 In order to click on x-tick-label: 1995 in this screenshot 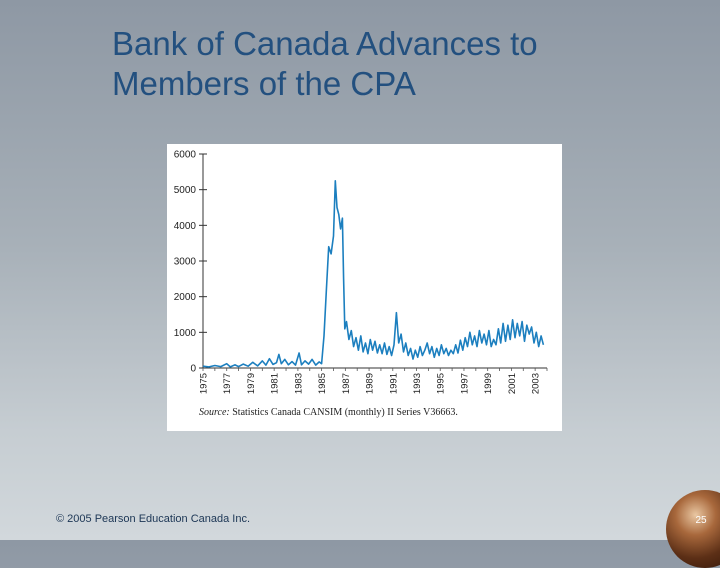, I will do `click(441, 383)`.